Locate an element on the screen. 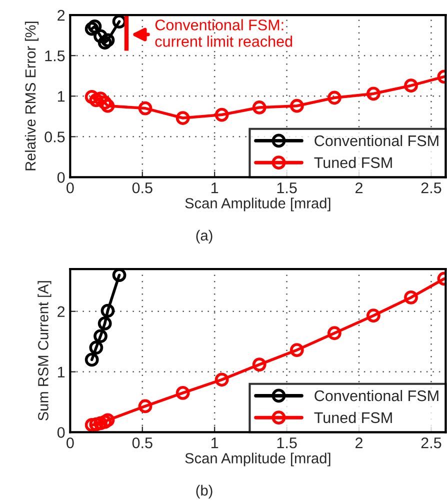  text: (a) is located at coordinates (204, 237).